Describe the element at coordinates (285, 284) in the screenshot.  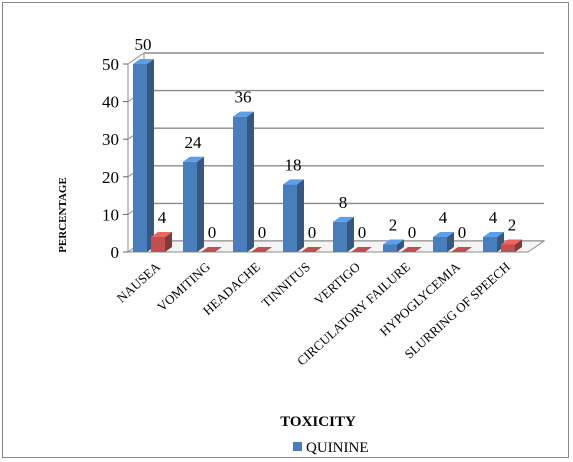
I see `x-tick-label: TINNITUS` at that location.